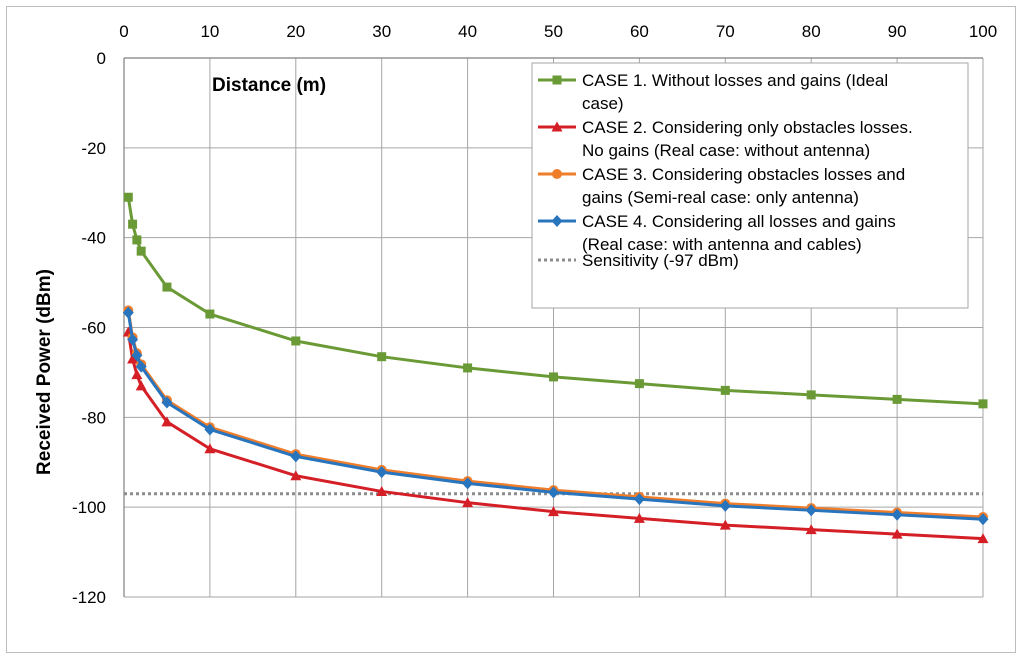 The image size is (1024, 661). I want to click on x-tick-label: 100, so click(983, 31).